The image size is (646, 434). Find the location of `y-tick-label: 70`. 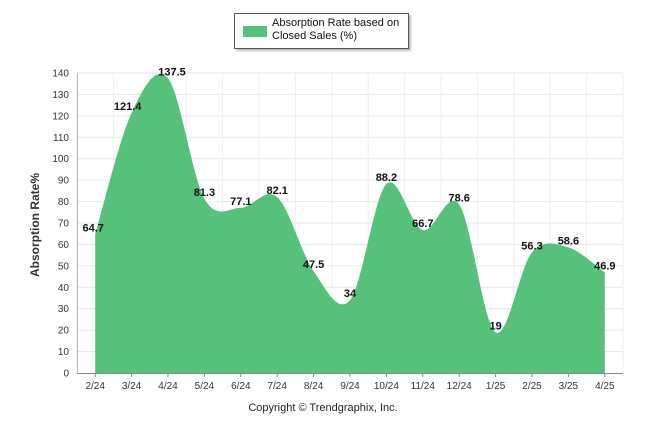

y-tick-label: 70 is located at coordinates (64, 224).